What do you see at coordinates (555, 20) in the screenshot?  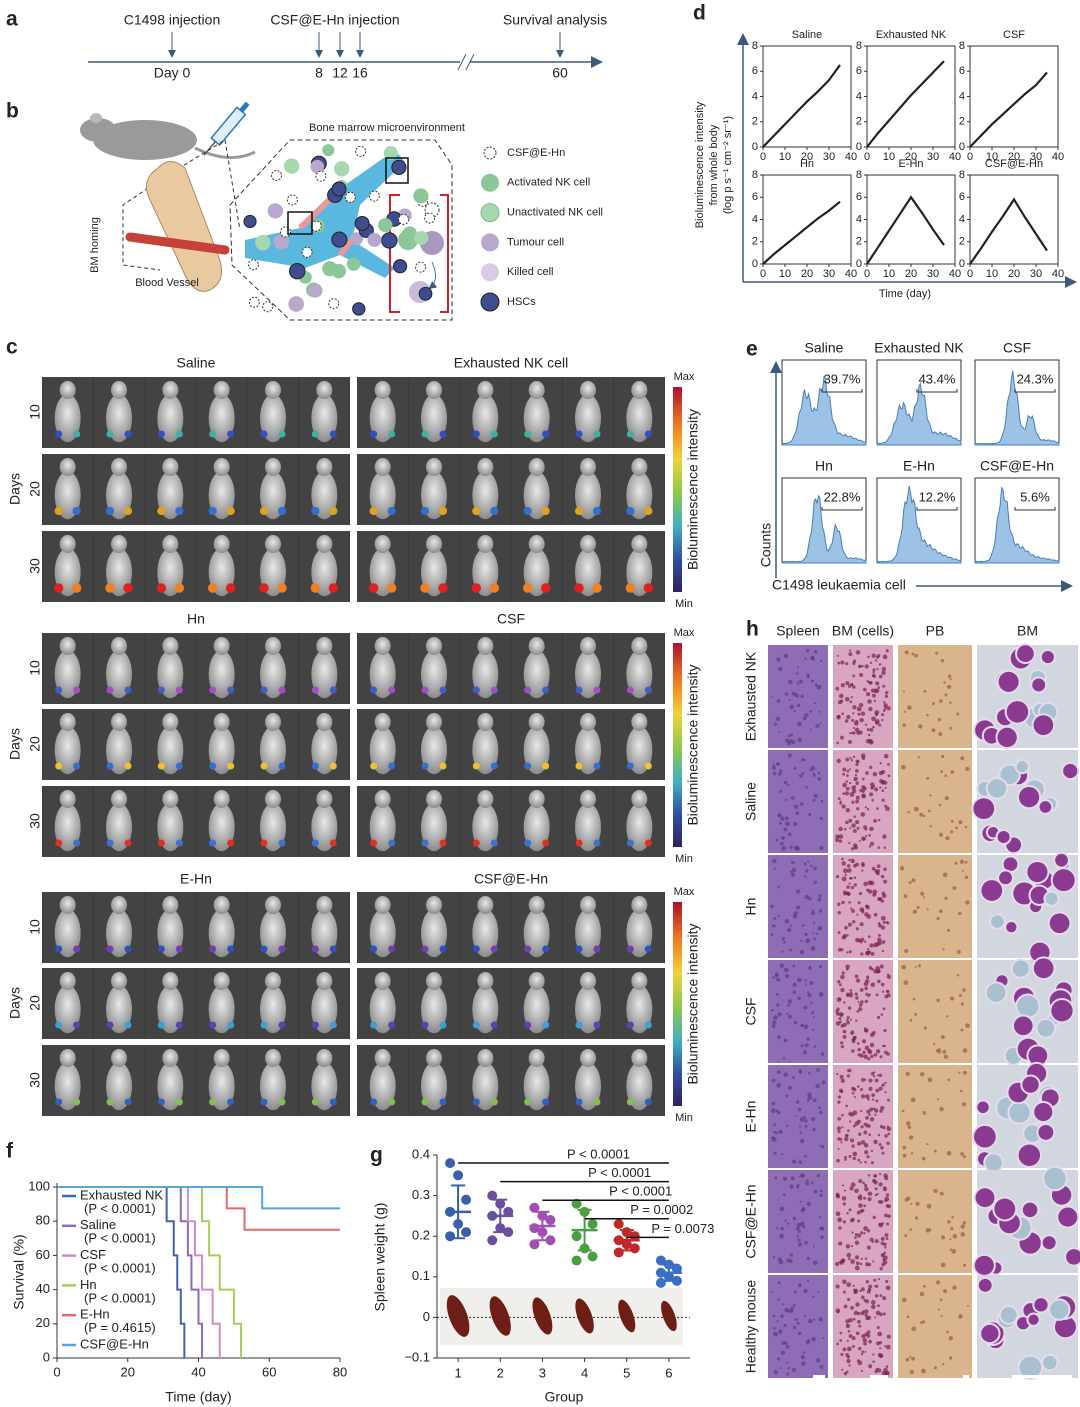 I see `event-label: Survival analysis` at bounding box center [555, 20].